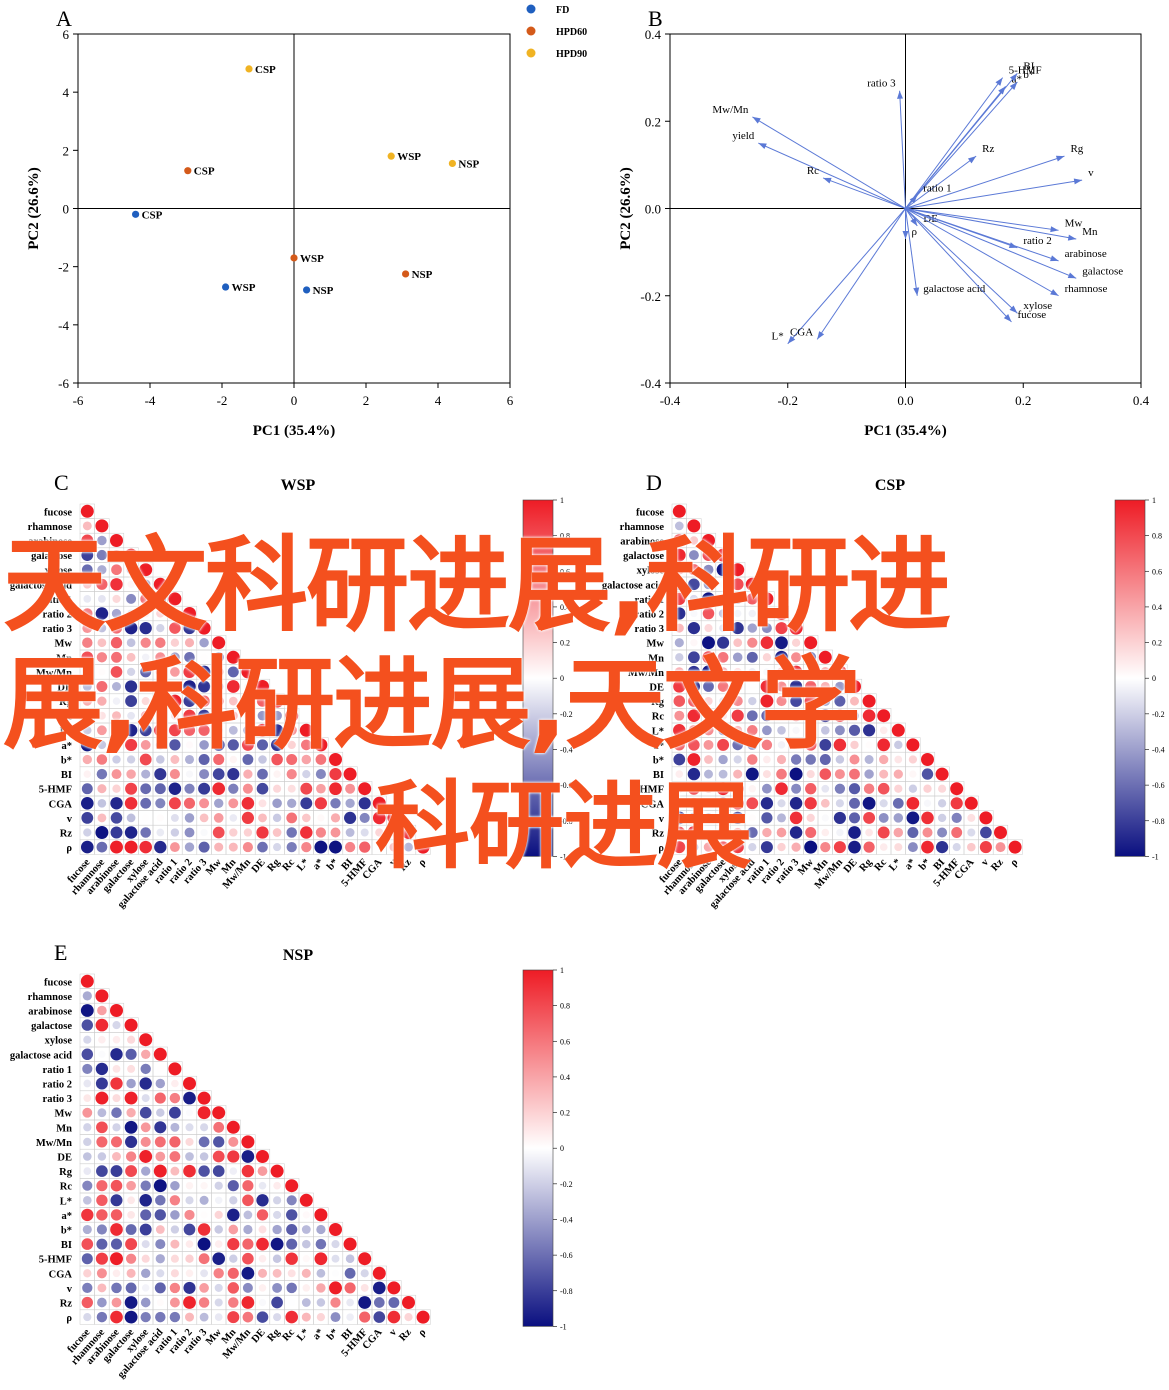 The width and height of the screenshot is (1169, 1390). What do you see at coordinates (66, 702) in the screenshot?
I see `row-label: Rg` at bounding box center [66, 702].